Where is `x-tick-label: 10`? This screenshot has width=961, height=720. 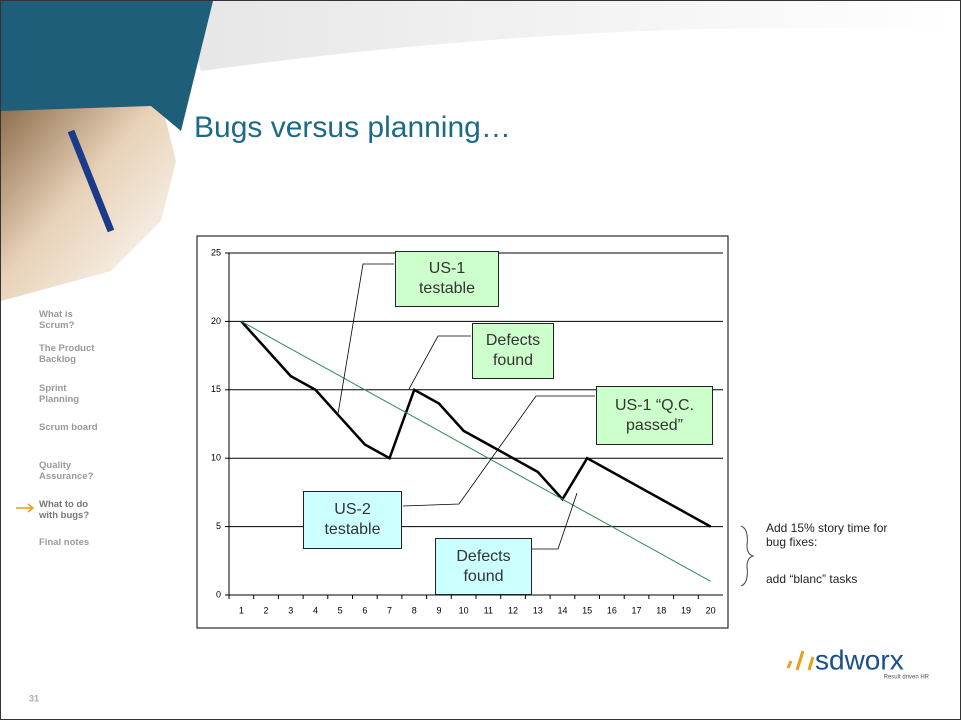
x-tick-label: 10 is located at coordinates (464, 610).